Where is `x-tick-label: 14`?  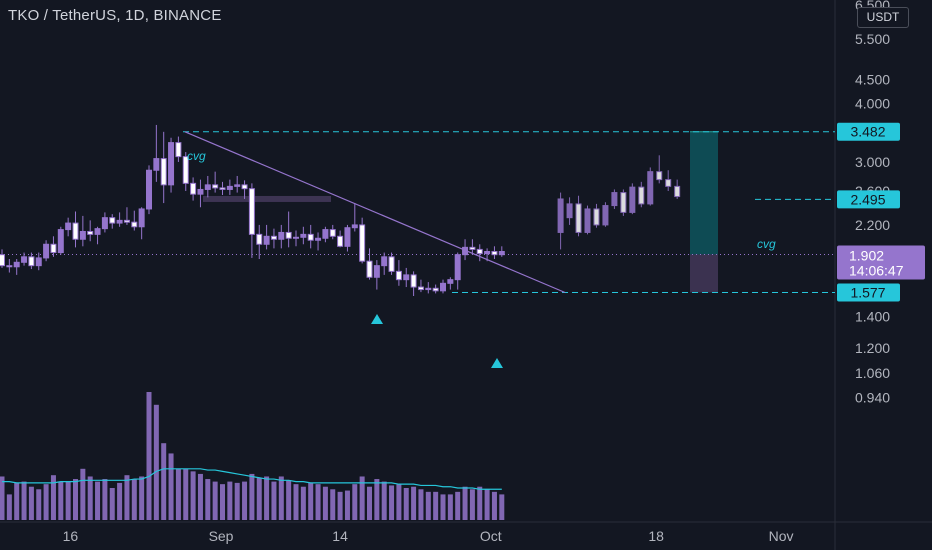 x-tick-label: 14 is located at coordinates (340, 536).